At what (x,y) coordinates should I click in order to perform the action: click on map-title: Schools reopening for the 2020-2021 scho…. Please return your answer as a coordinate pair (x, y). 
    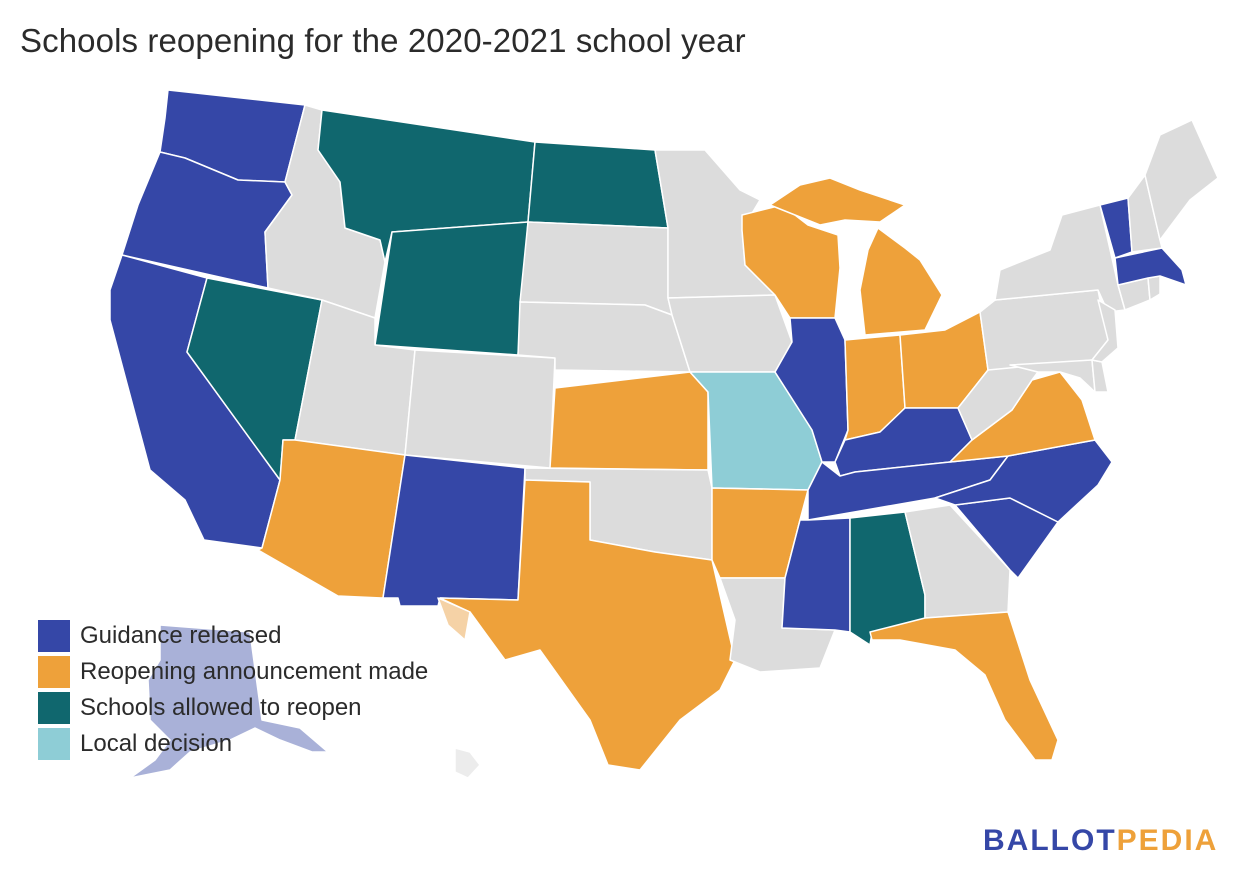
    Looking at the image, I should click on (383, 40).